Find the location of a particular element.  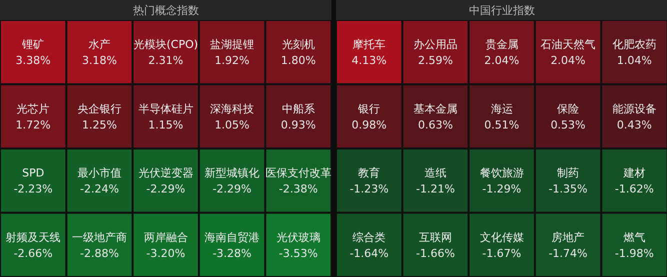

data-label: -1.21% is located at coordinates (434, 189).